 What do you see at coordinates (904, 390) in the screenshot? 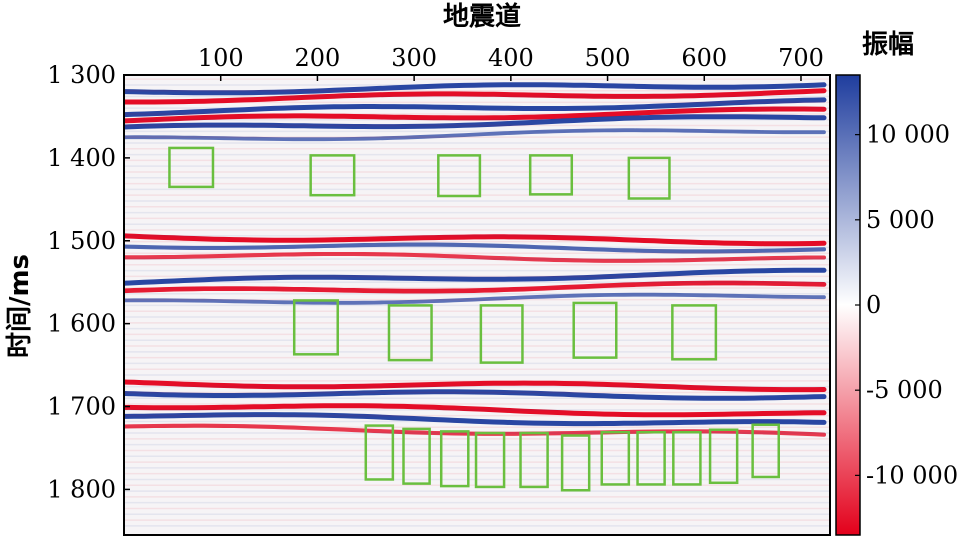
I see `colorbar-tick-label: -5 000` at bounding box center [904, 390].